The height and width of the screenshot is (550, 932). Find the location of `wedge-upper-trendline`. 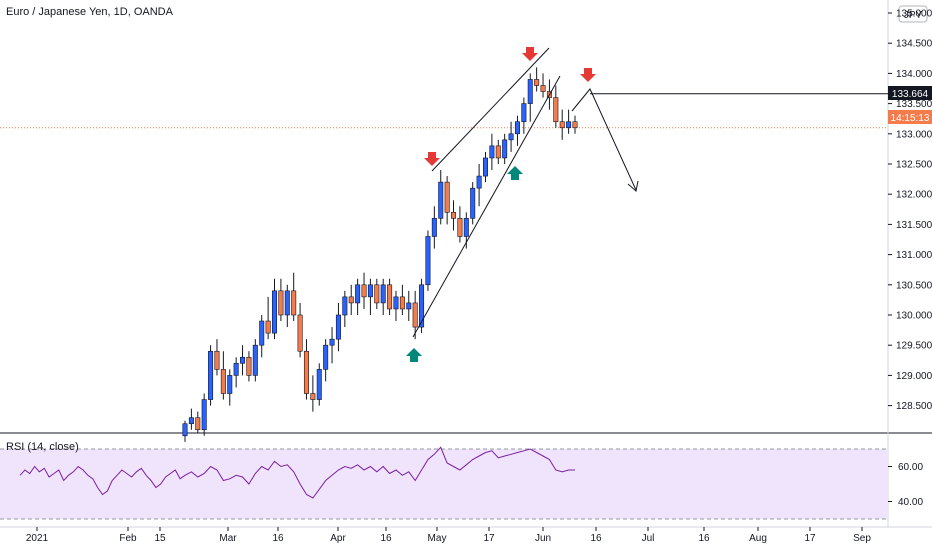

wedge-upper-trendline is located at coordinates (490, 109).